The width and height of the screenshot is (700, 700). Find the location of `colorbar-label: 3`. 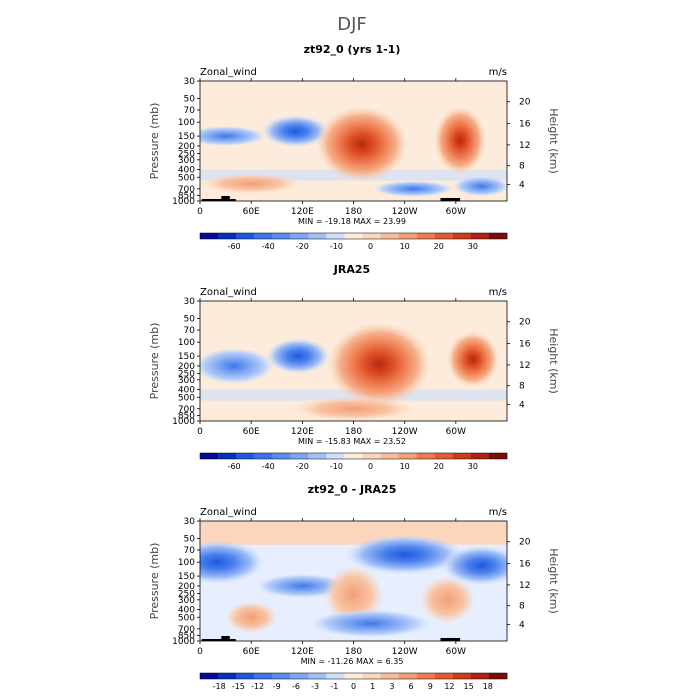

colorbar-label: 3 is located at coordinates (391, 686).